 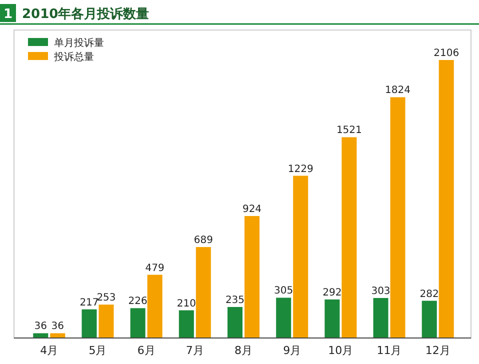 I want to click on x-tick-label: 6月, so click(x=146, y=350).